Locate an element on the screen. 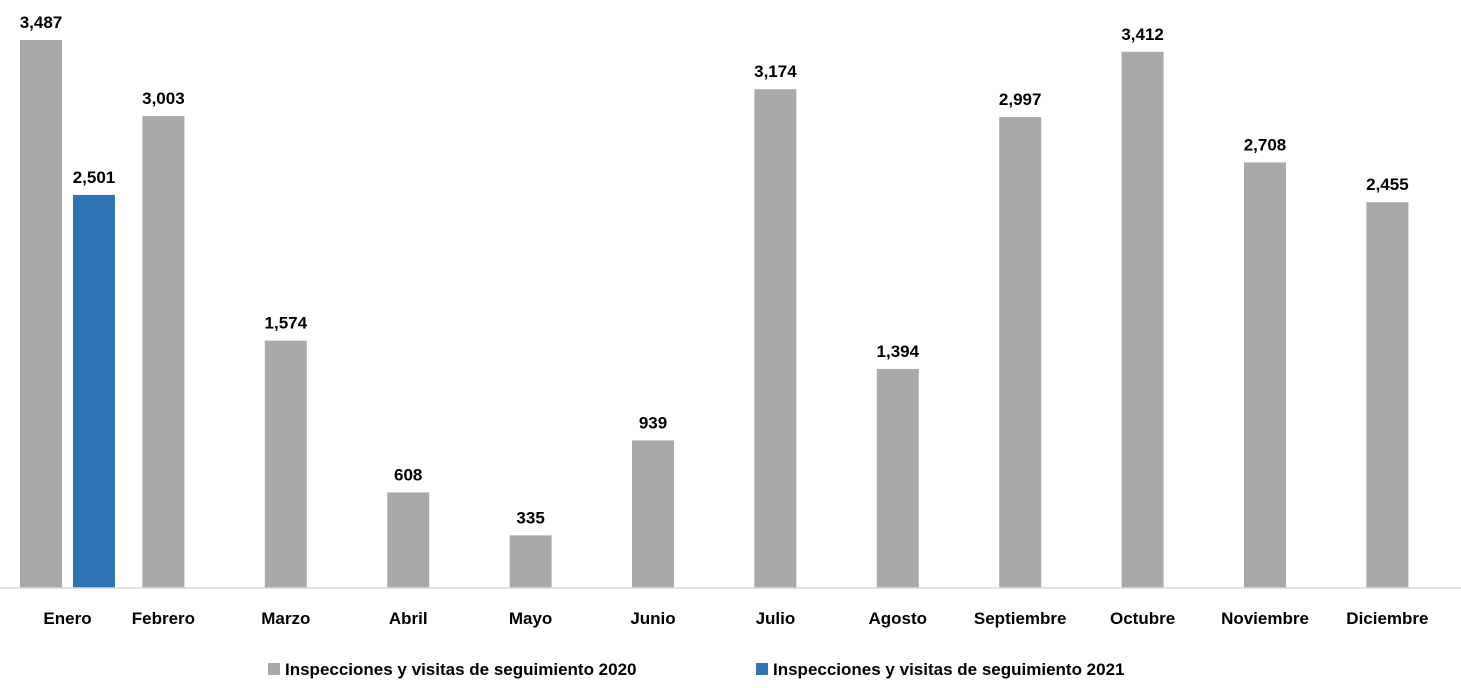  x-tick-label-marzo: Marzo is located at coordinates (285, 618).